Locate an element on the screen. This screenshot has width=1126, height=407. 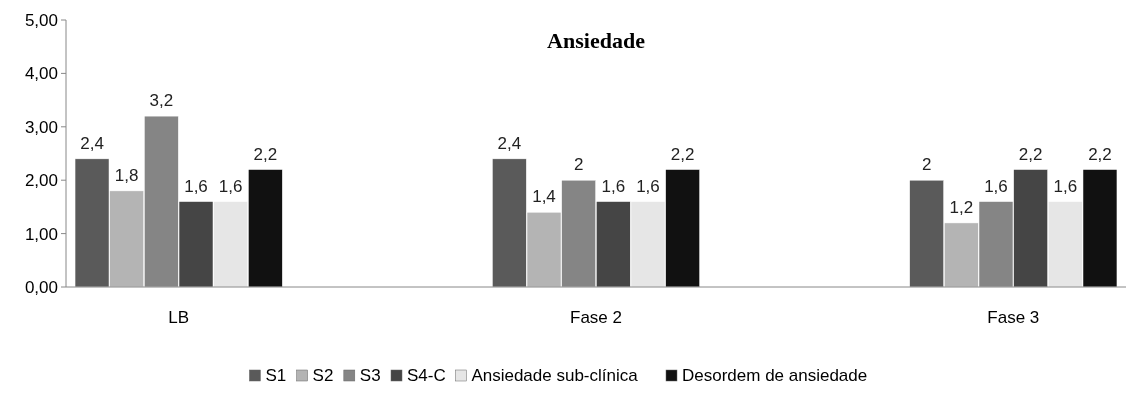
y-tick-label: 5,00 is located at coordinates (41, 20).